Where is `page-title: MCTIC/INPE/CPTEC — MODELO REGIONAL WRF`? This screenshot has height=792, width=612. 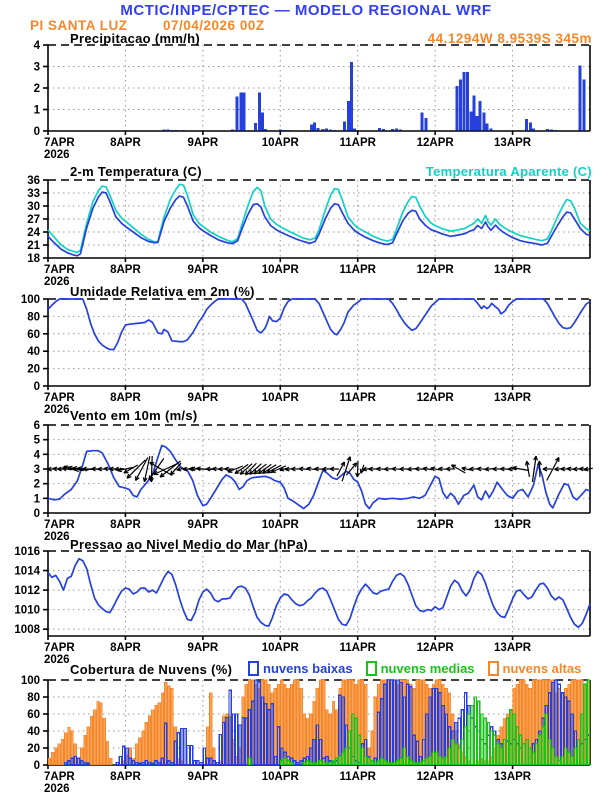 page-title: MCTIC/INPE/CPTEC — MODELO REGIONAL WRF is located at coordinates (306, 10).